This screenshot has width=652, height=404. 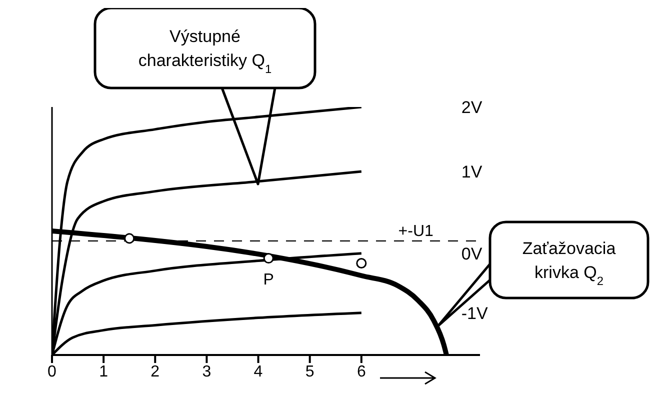 I want to click on text: -1V, so click(x=475, y=313).